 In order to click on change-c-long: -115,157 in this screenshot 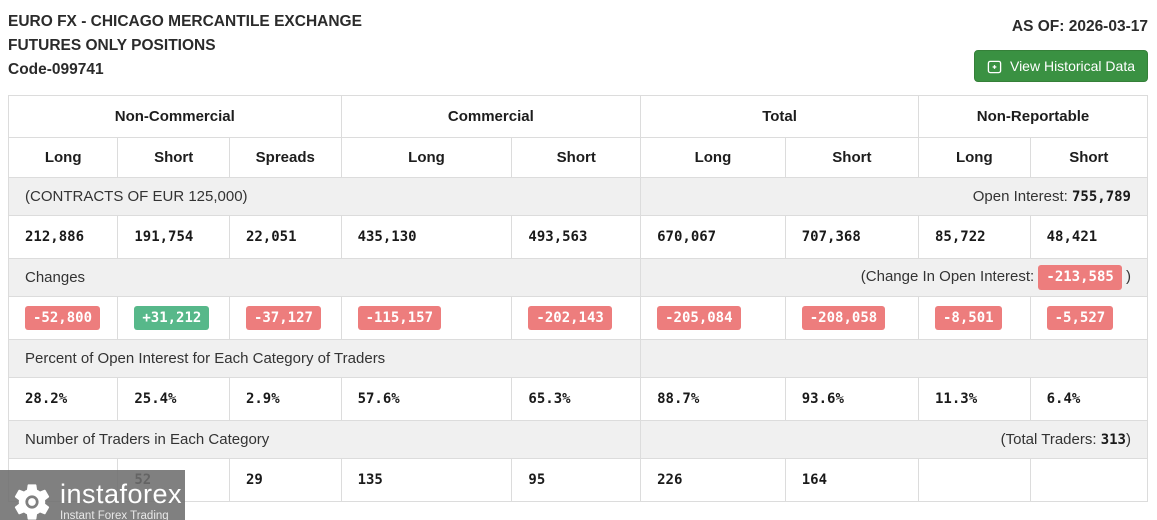, I will do `click(426, 318)`.